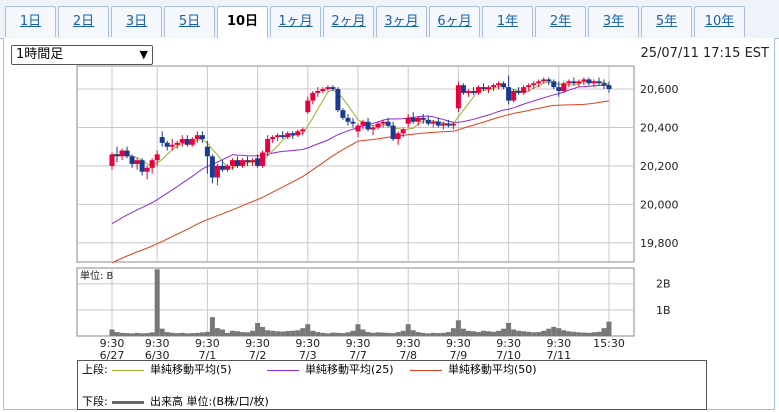  I want to click on chevron-down-icon: ▼, so click(143, 54).